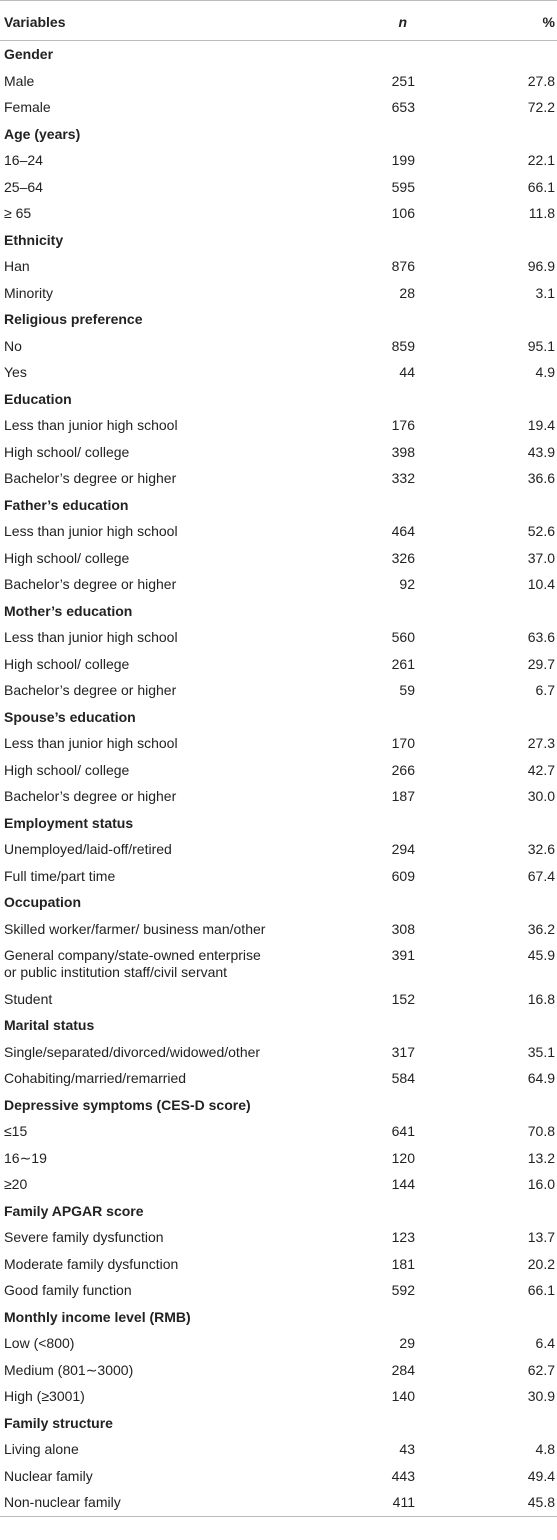 This screenshot has height=1540, width=557. What do you see at coordinates (278, 319) in the screenshot?
I see `section-row: Religious preference` at bounding box center [278, 319].